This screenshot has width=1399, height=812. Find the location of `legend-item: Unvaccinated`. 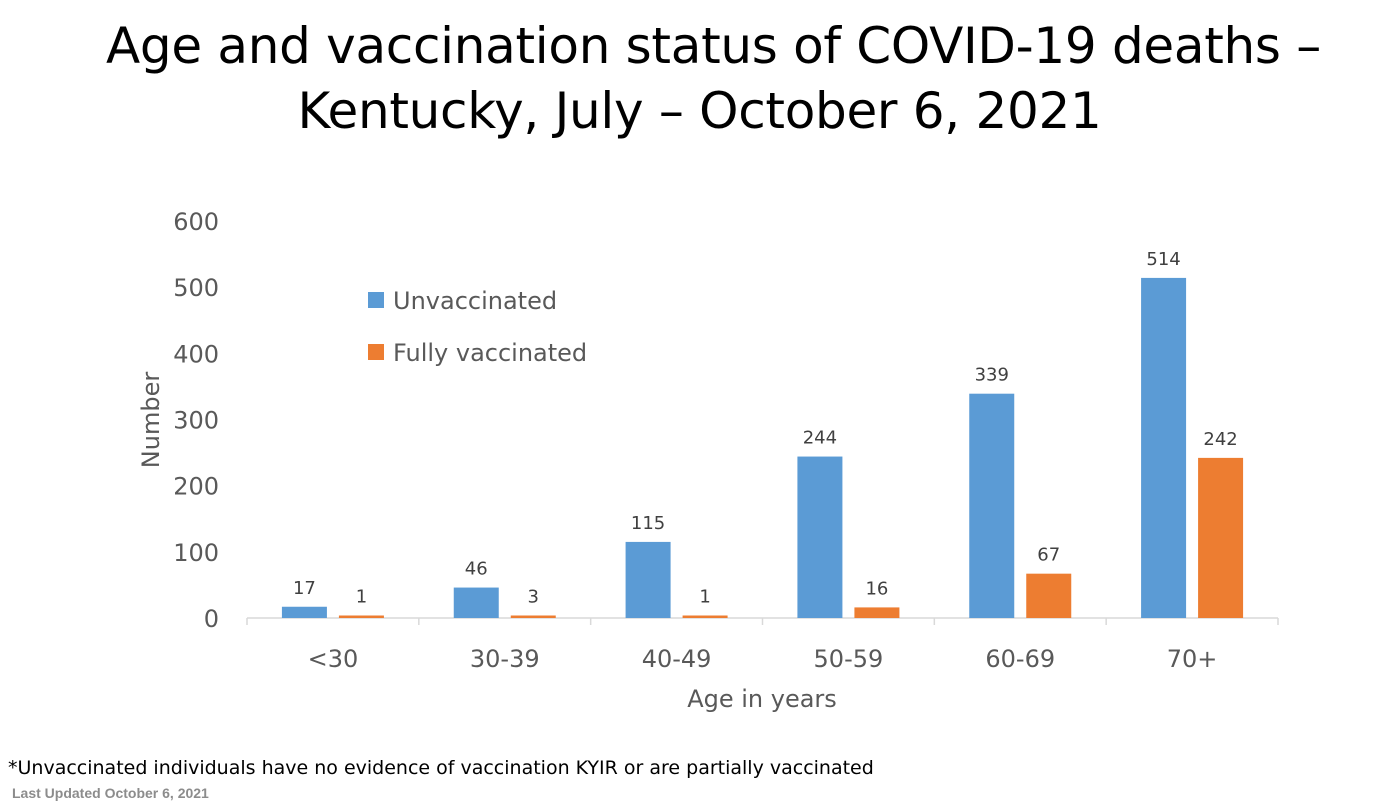

legend-item: Unvaccinated is located at coordinates (462, 301).